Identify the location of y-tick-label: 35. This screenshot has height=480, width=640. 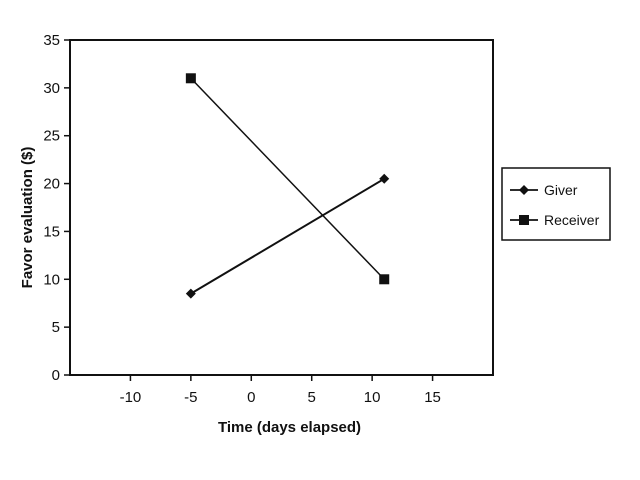
(51, 40).